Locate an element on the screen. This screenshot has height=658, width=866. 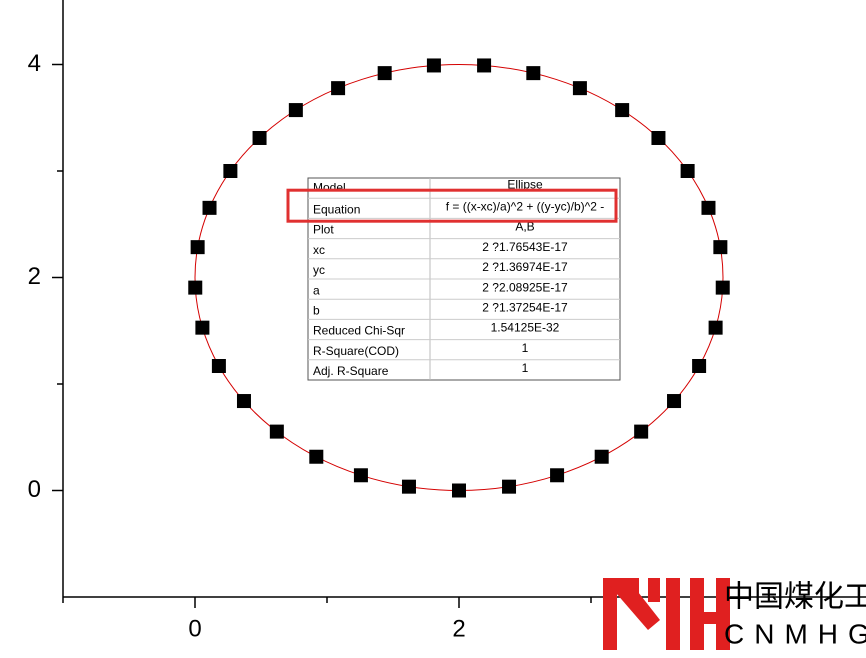
watermark-line2: CNMHG is located at coordinates (795, 633).